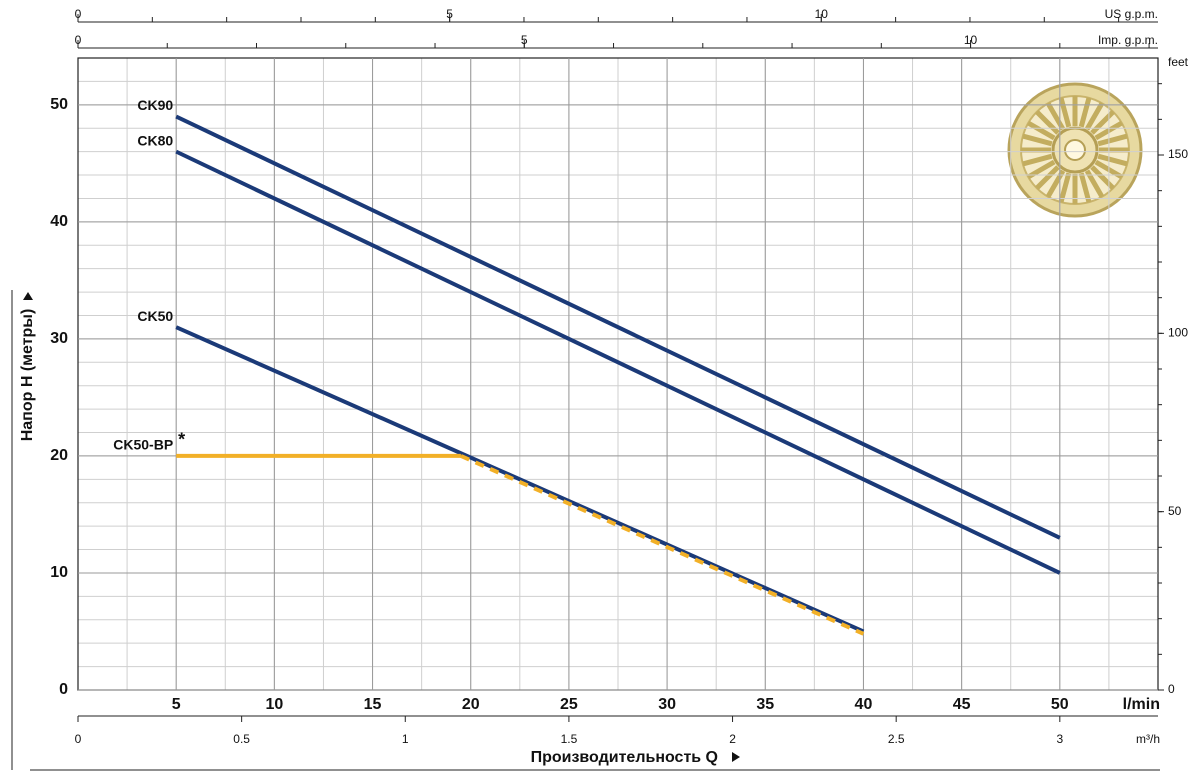 The width and height of the screenshot is (1200, 776). What do you see at coordinates (1059, 739) in the screenshot?
I see `bottom-tick-label: 3` at bounding box center [1059, 739].